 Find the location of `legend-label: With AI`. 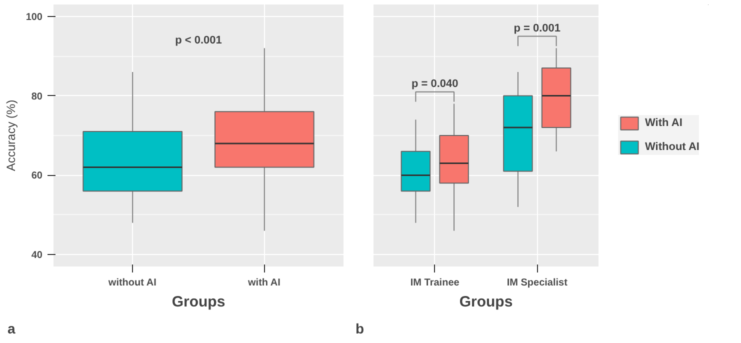

legend-label: With AI is located at coordinates (663, 123).